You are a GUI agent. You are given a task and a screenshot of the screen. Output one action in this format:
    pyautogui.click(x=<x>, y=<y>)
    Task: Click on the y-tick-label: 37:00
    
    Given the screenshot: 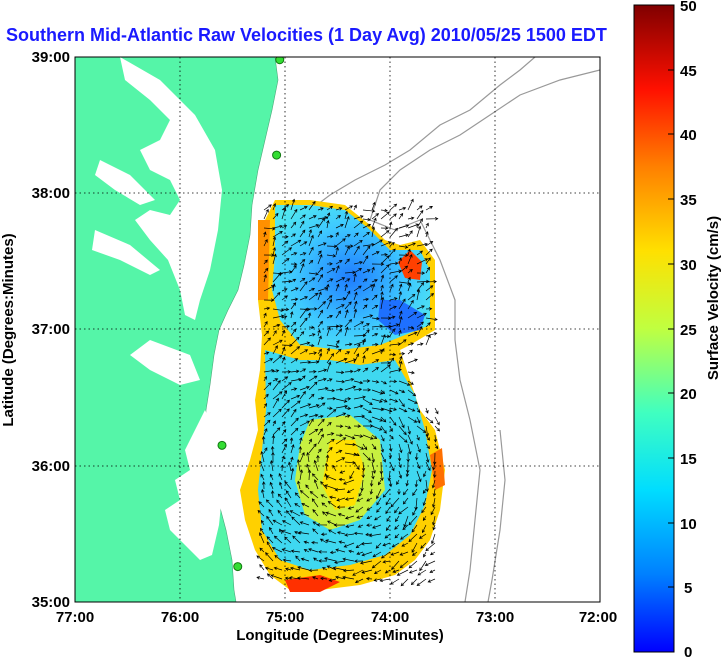 What is the action you would take?
    pyautogui.click(x=51, y=329)
    